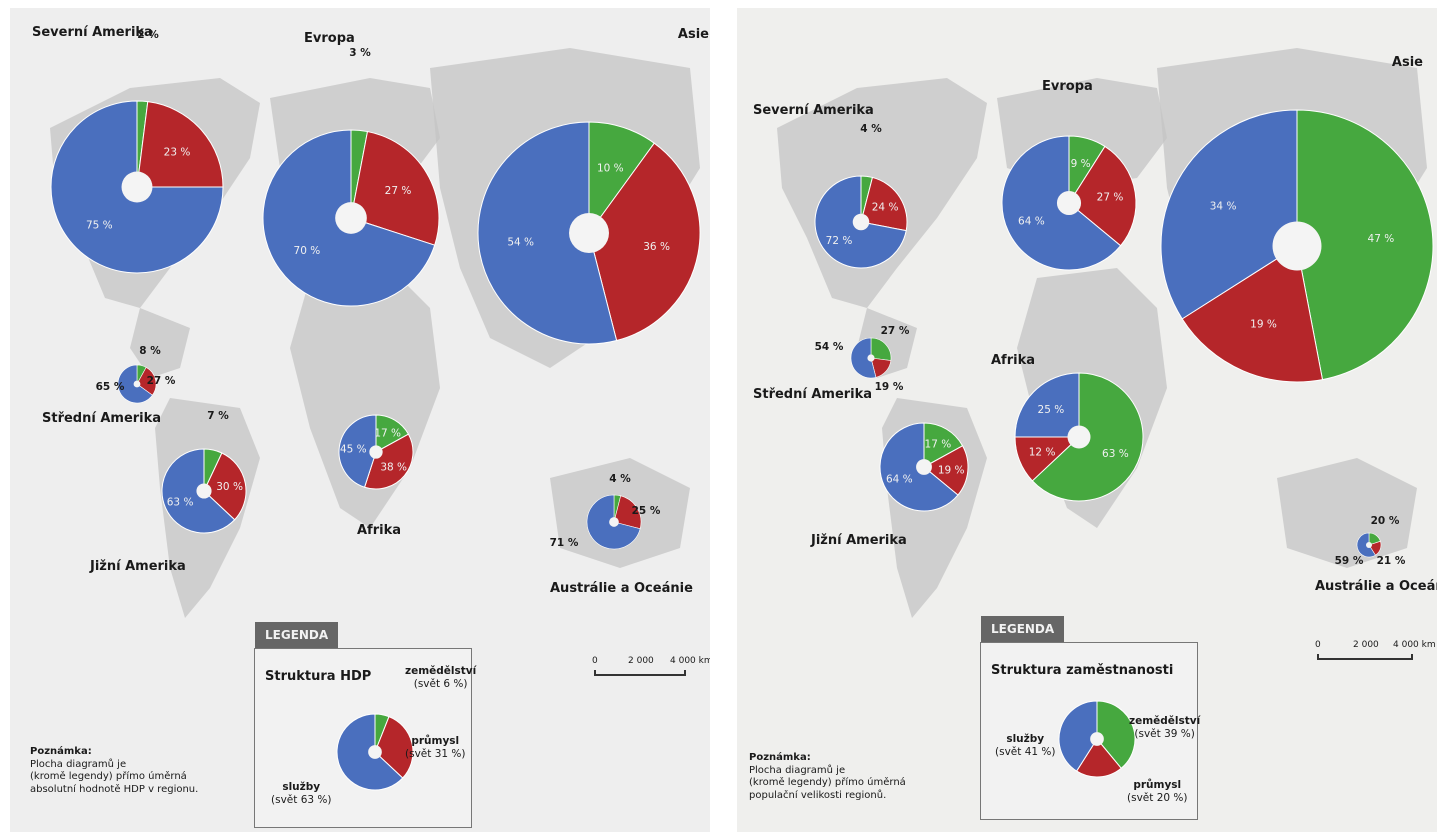 This screenshot has width=1445, height=834. Describe the element at coordinates (1097, 739) in the screenshot. I see `legend-pie-center-hole` at that location.